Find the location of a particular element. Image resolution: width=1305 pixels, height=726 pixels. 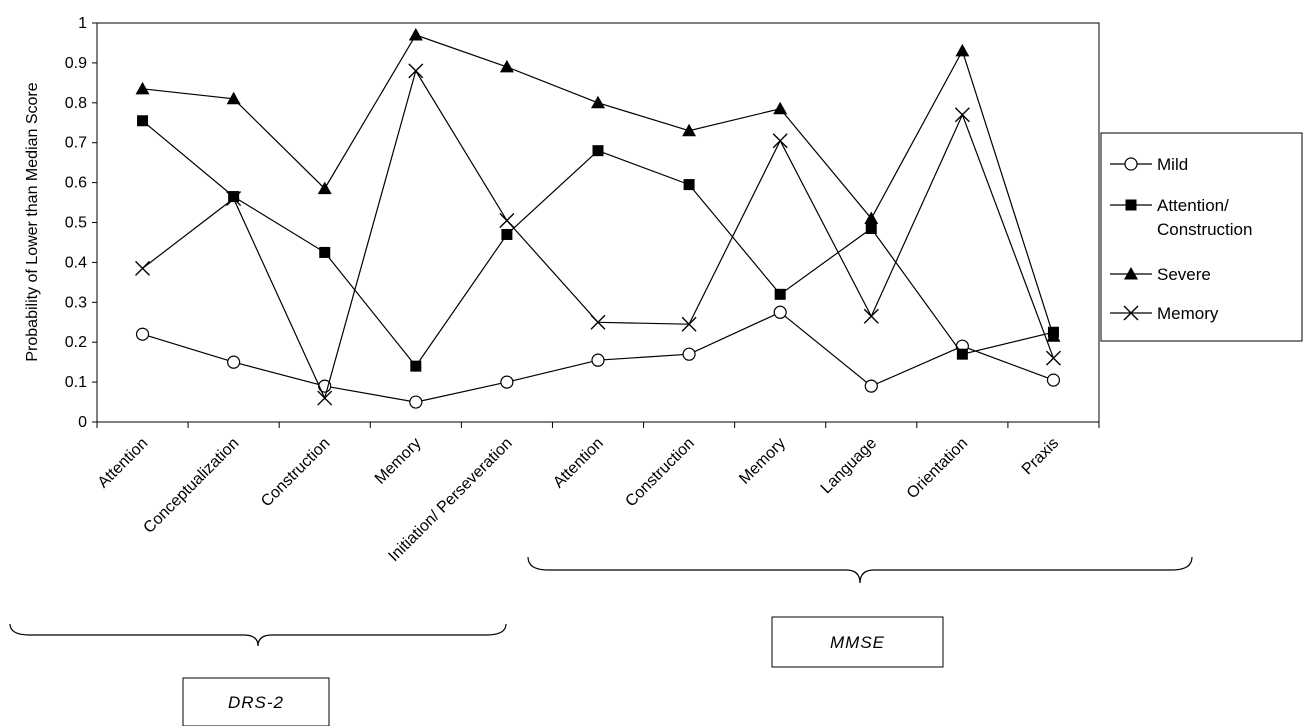

y-tick-label: 0.9 is located at coordinates (76, 63).